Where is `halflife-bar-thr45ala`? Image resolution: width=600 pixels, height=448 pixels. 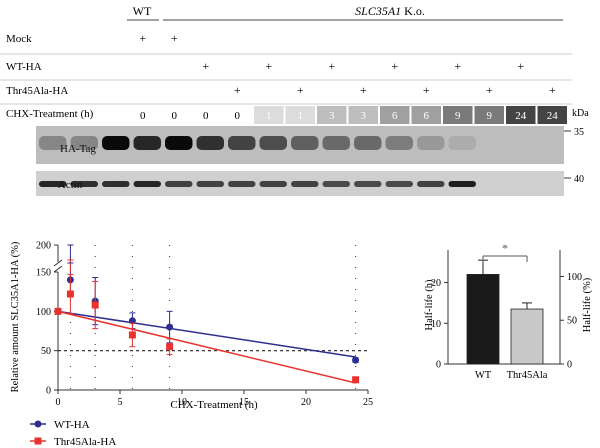 halflife-bar-thr45ala is located at coordinates (527, 336).